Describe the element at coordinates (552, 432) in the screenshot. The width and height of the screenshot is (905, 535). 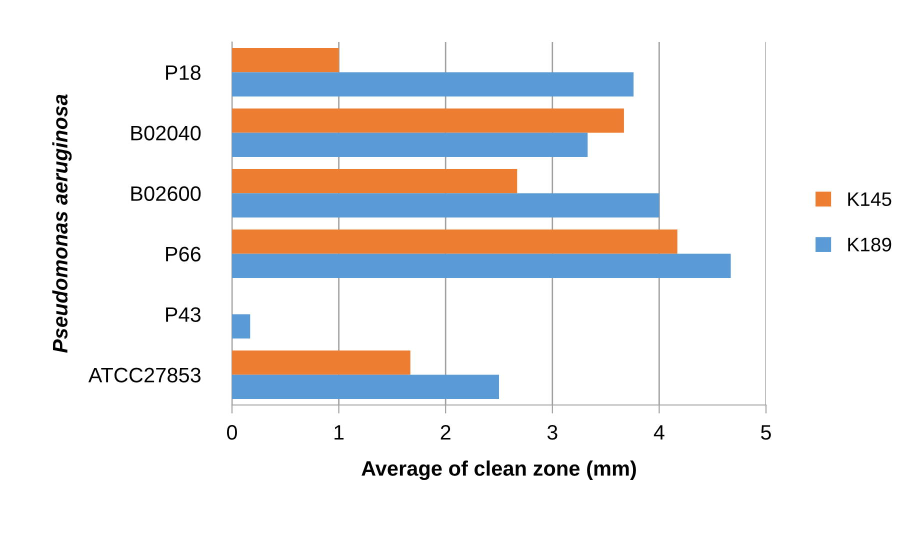
I see `x-tick-label: 3` at that location.